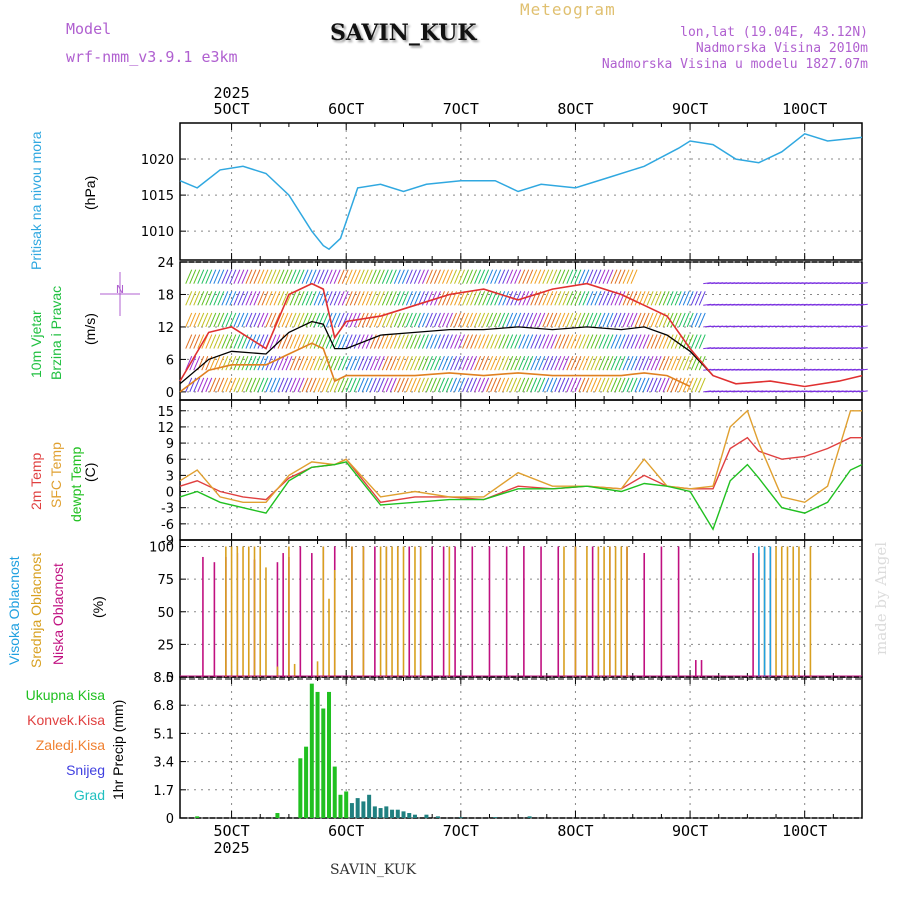  Describe the element at coordinates (575, 831) in the screenshot. I see `x-day-label-bottom: 8OCT` at that location.